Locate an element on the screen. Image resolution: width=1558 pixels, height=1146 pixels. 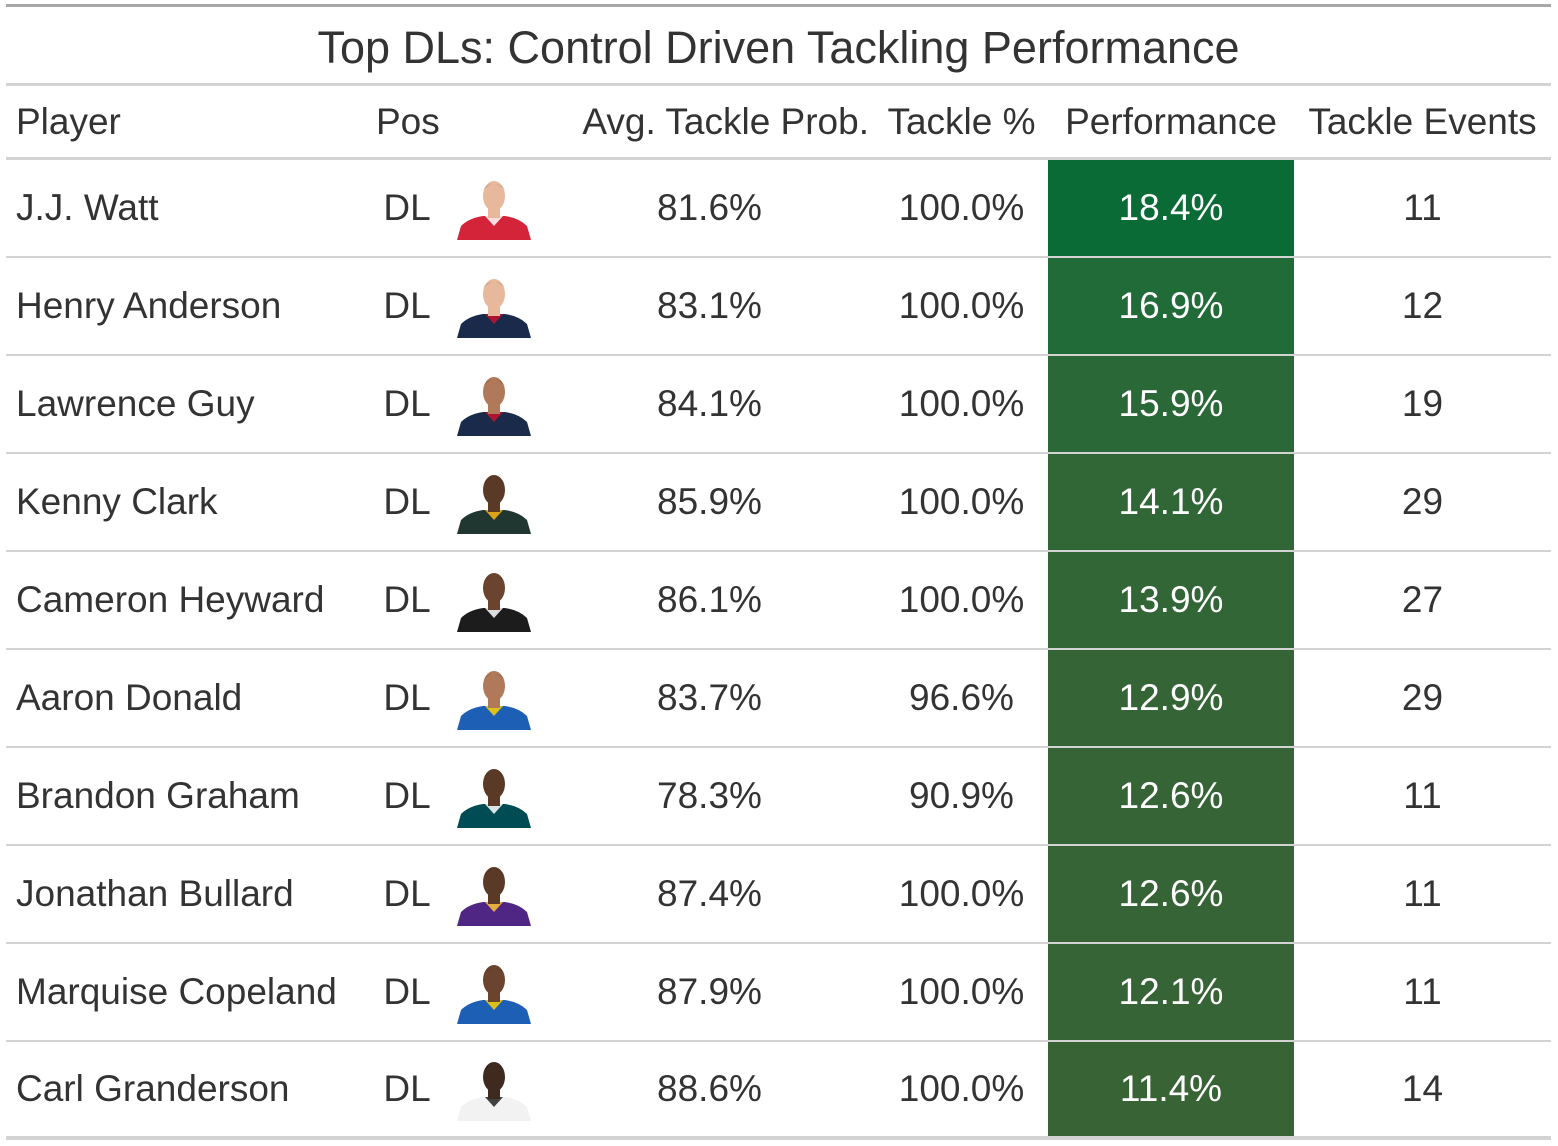
table-row: J.J. Watt DL 81.6% 100.0% 18.4% 11 is located at coordinates (778, 209).